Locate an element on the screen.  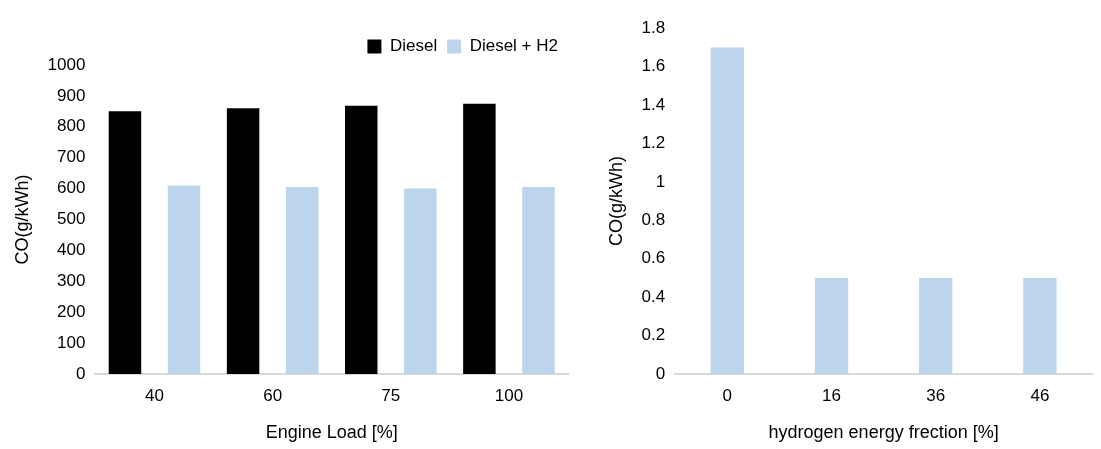
y-tick-label: 0.2 is located at coordinates (653, 335).